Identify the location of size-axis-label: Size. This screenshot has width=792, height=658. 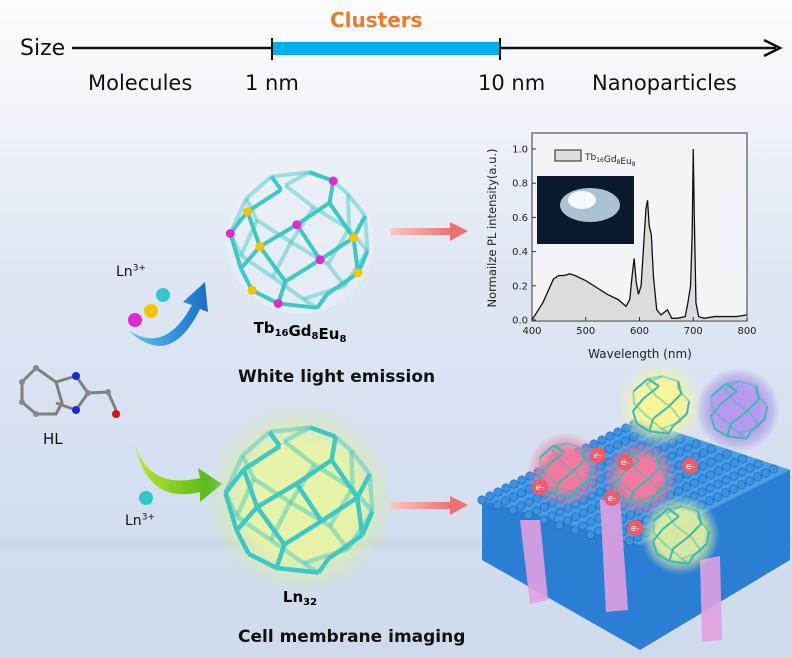
(43, 48).